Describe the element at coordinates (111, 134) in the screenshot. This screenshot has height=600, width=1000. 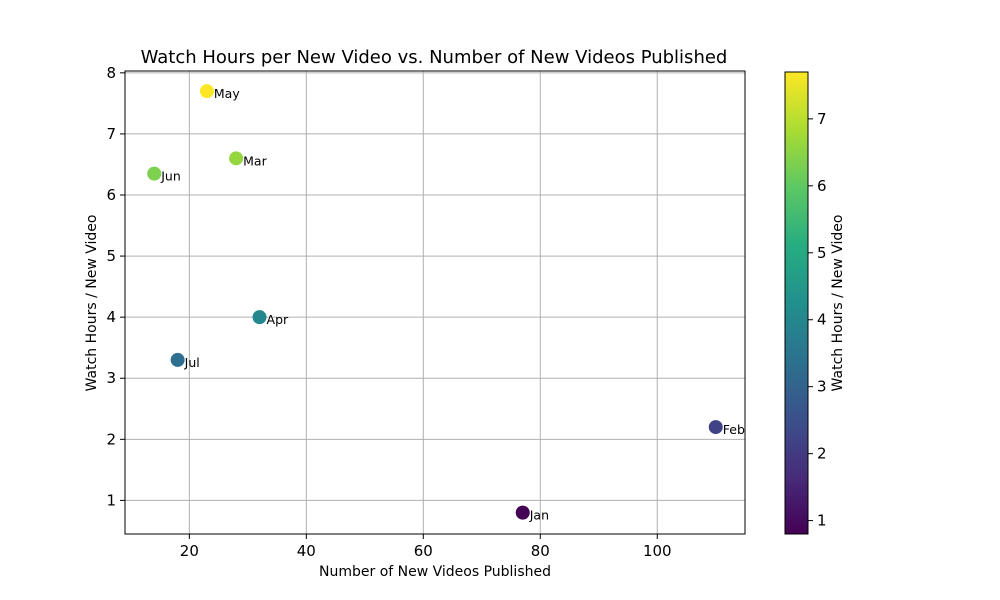
I see `y-tick-label: 7` at that location.